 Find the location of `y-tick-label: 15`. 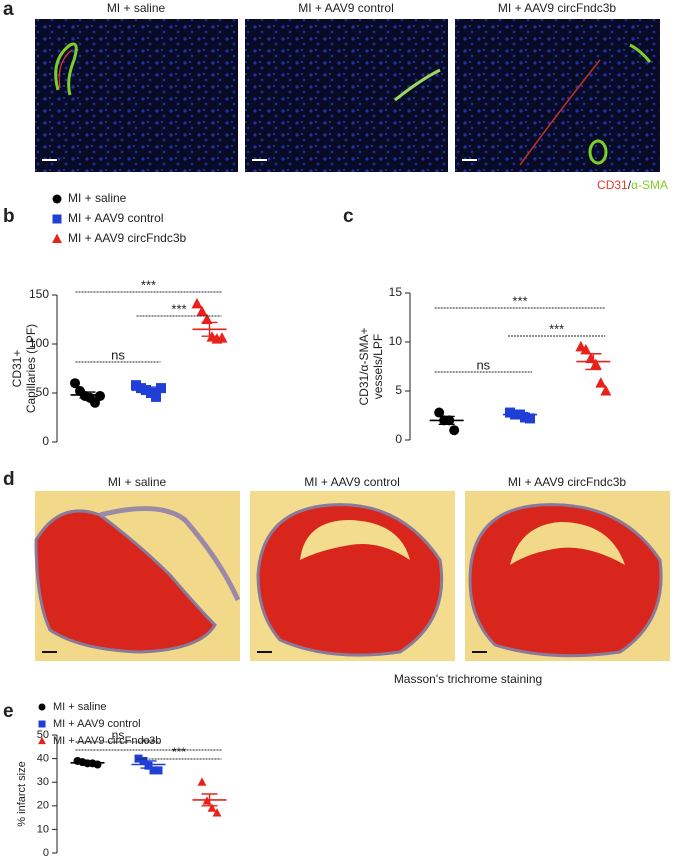

y-tick-label: 15 is located at coordinates (396, 292).